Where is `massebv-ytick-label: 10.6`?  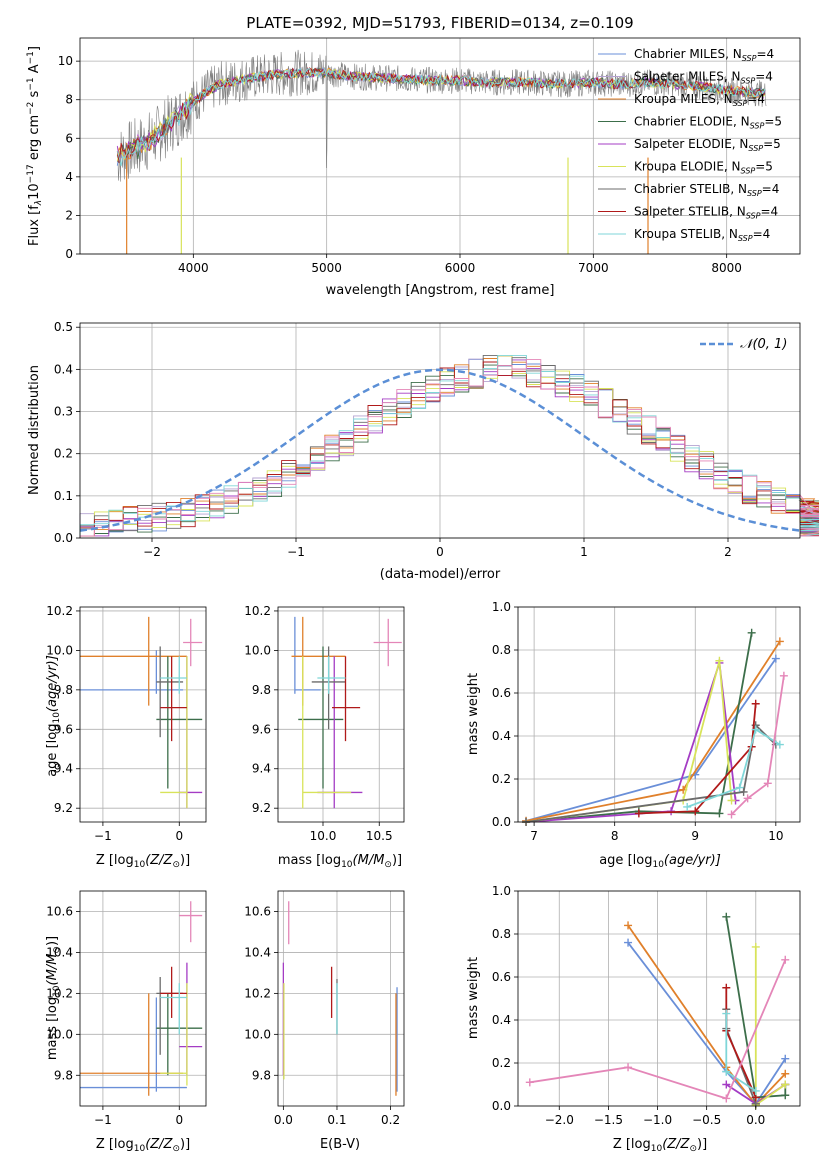
massebv-ytick-label: 10.6 is located at coordinates (257, 911).